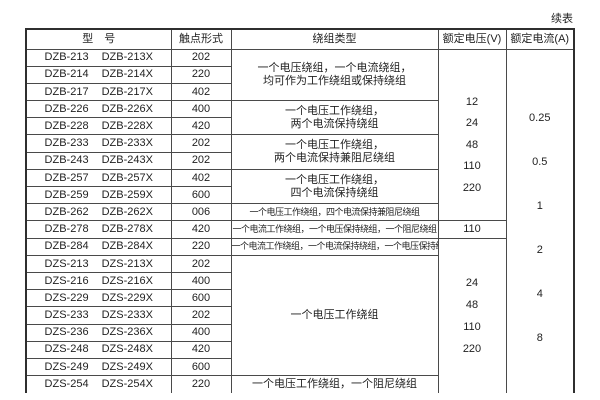  I want to click on rated-voltage-cell: 12 24 48 110 220, so click(472, 135).